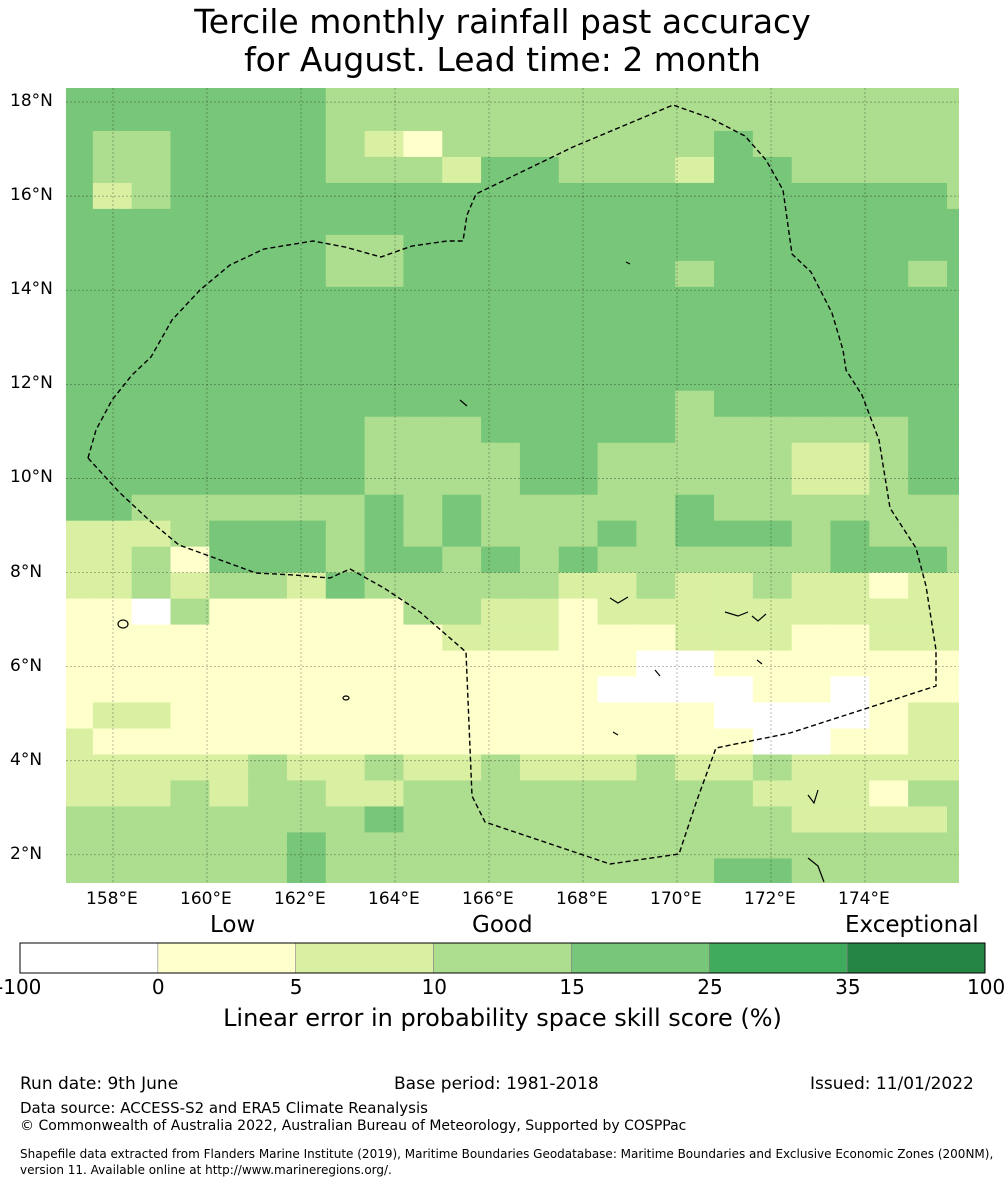  I want to click on longitude-label: 168°E, so click(582, 899).